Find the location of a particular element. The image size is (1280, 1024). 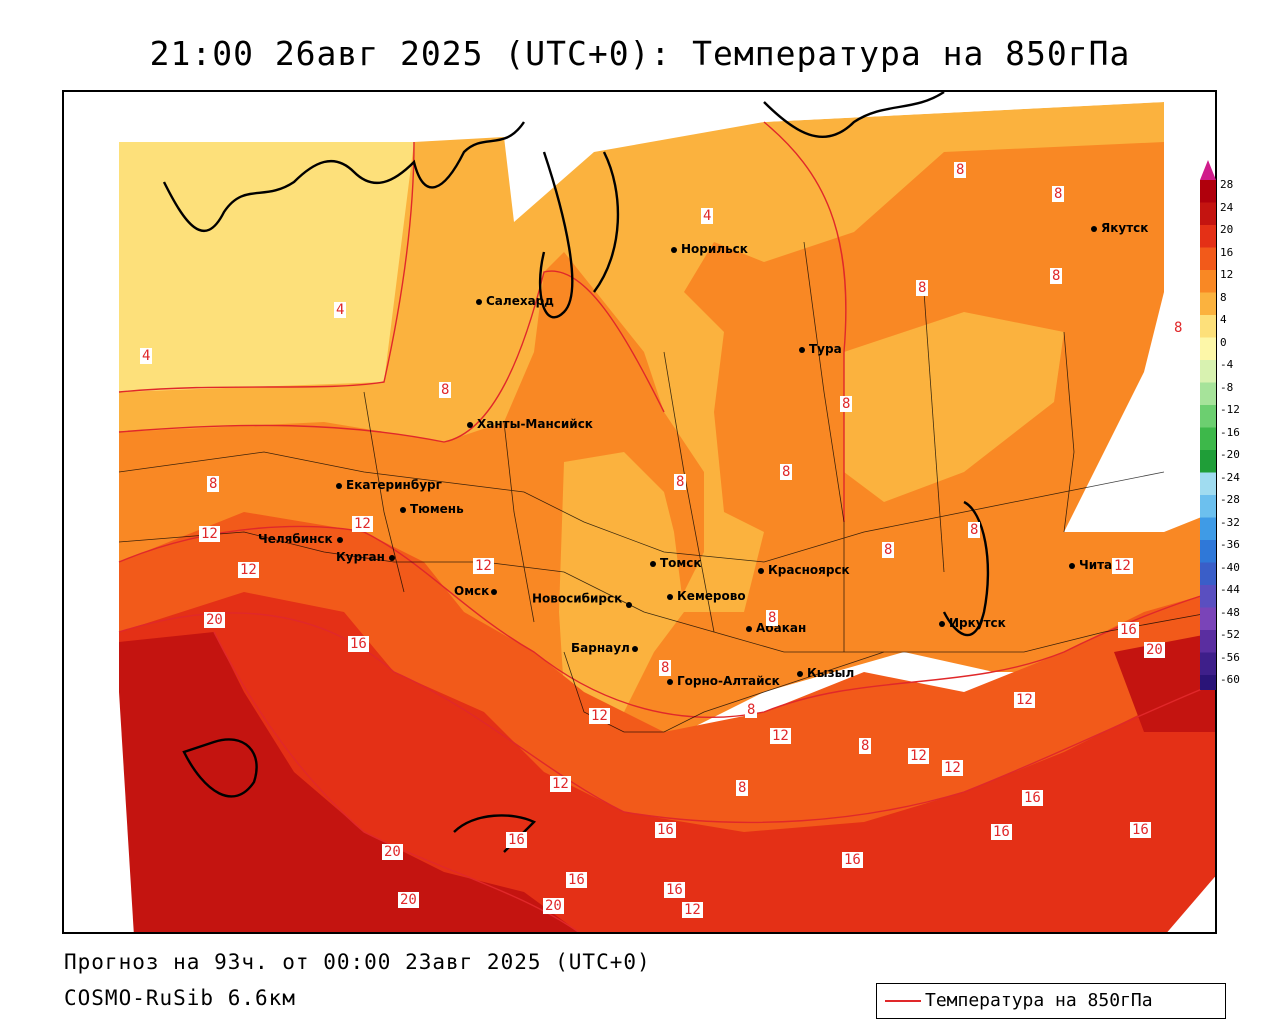

legend-tick-label: -36 is located at coordinates (1230, 544).